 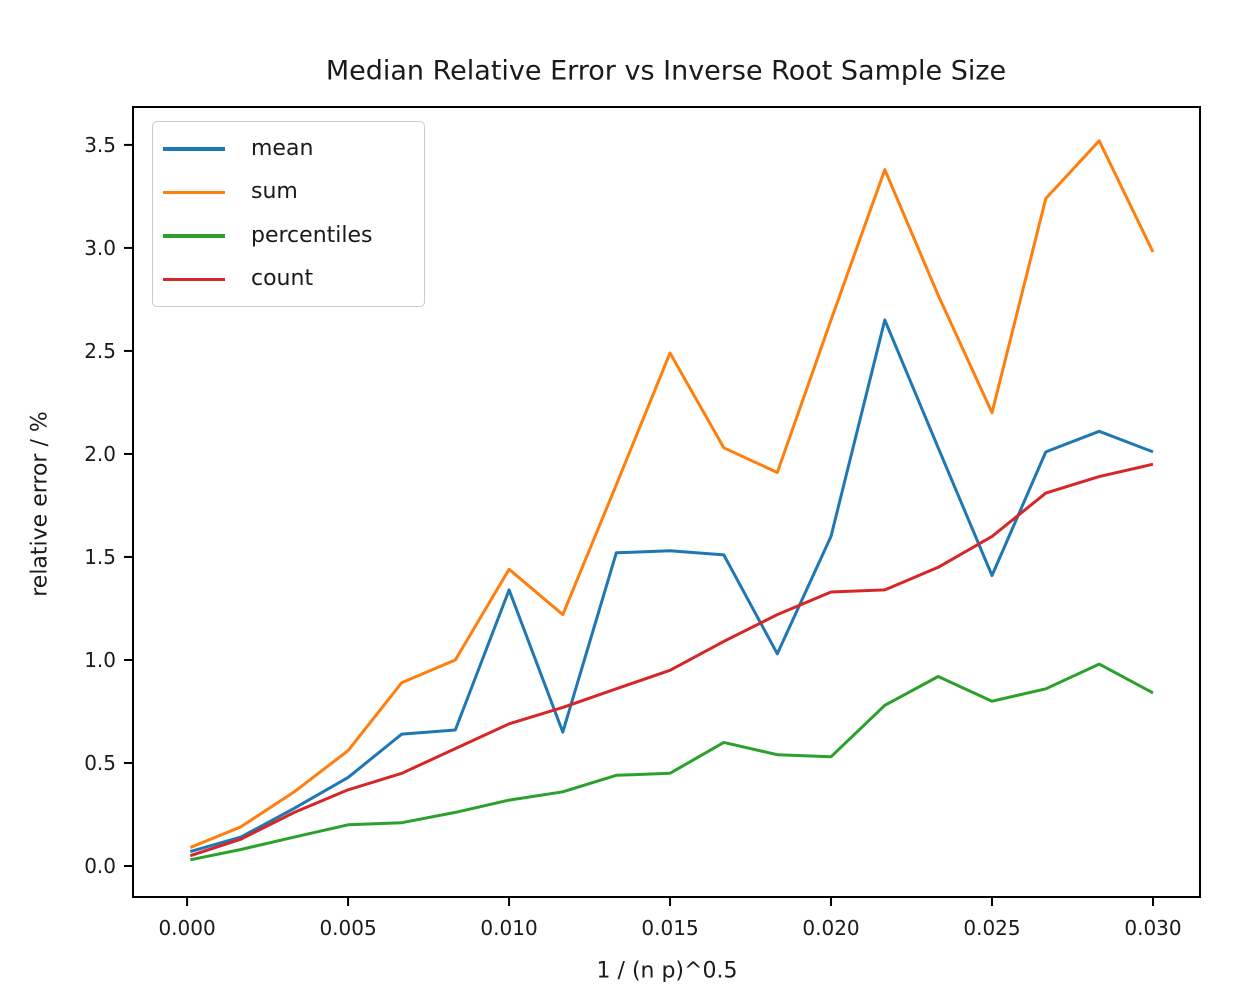 What do you see at coordinates (194, 149) in the screenshot?
I see `legend-swatch-mean` at bounding box center [194, 149].